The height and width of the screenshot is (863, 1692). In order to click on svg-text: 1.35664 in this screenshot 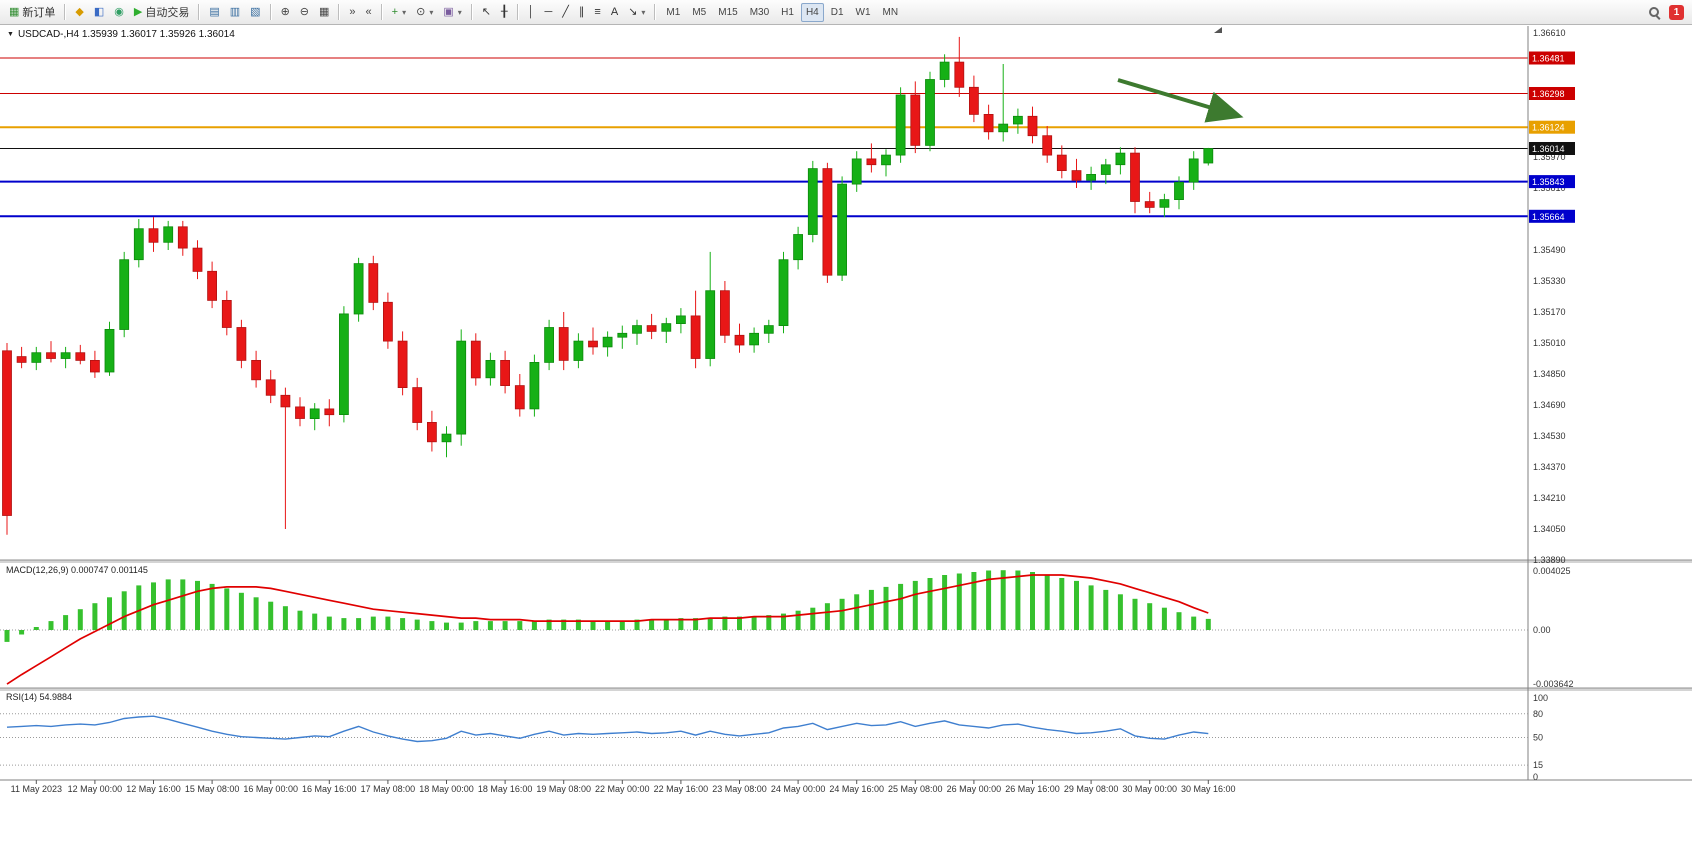, I will do `click(1548, 217)`.